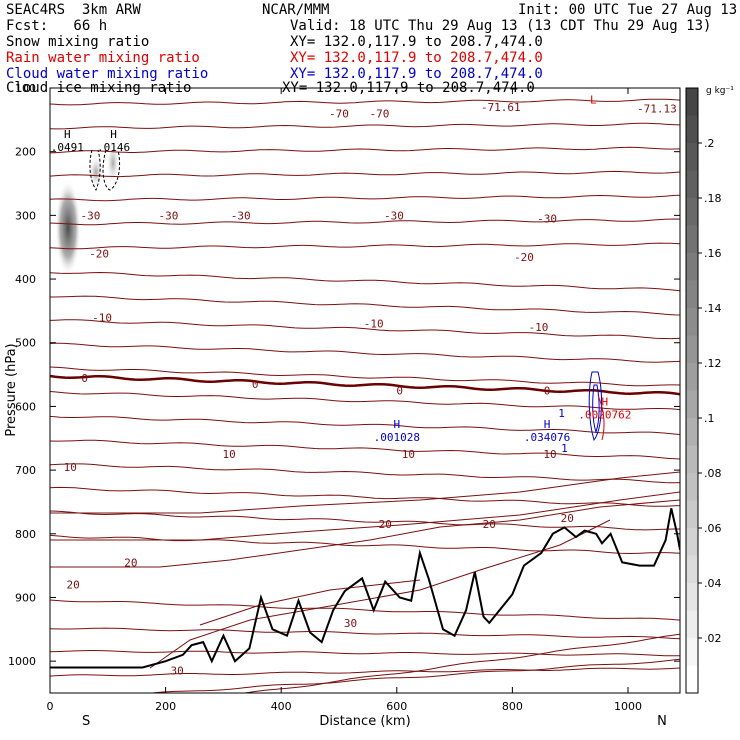  Describe the element at coordinates (86, 721) in the screenshot. I see `x-end-label-south: S` at that location.